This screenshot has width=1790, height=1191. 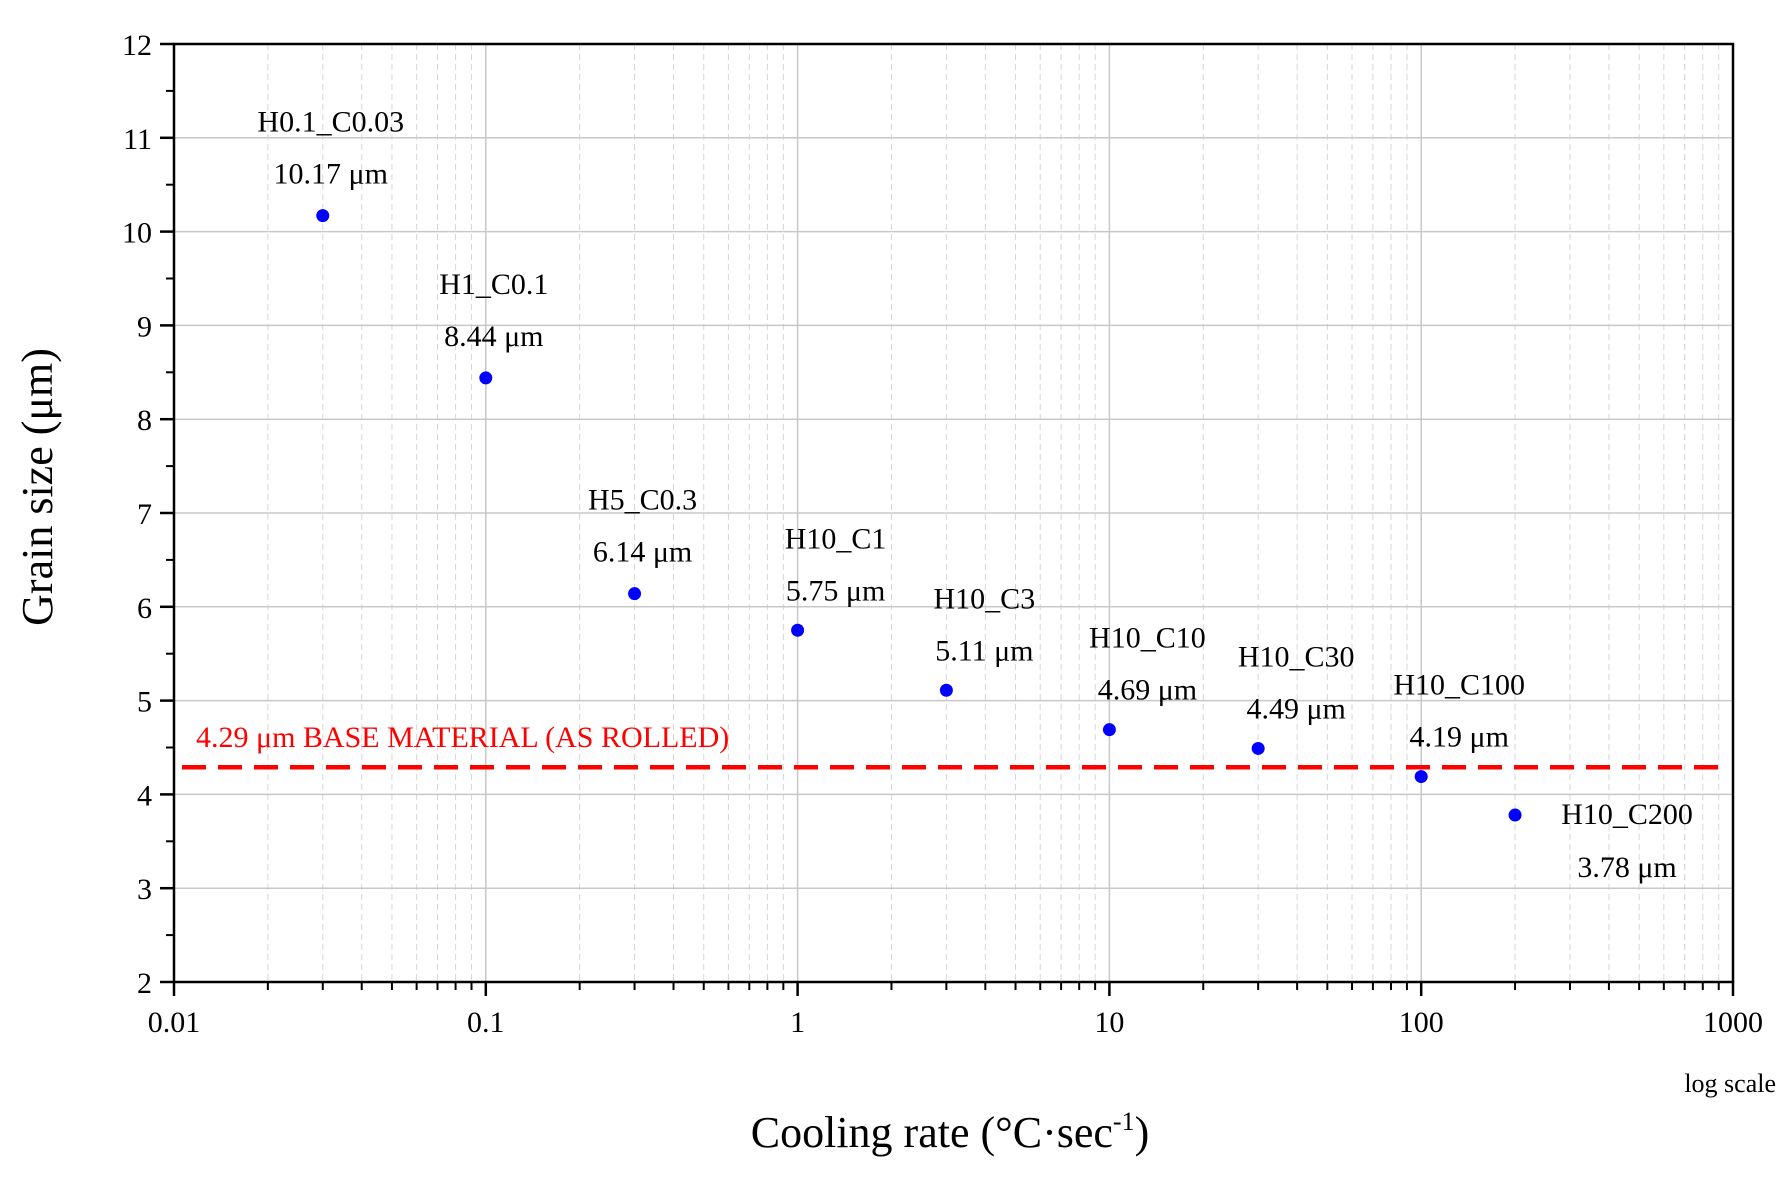 What do you see at coordinates (836, 538) in the screenshot?
I see `point-name-label: H10_C1` at bounding box center [836, 538].